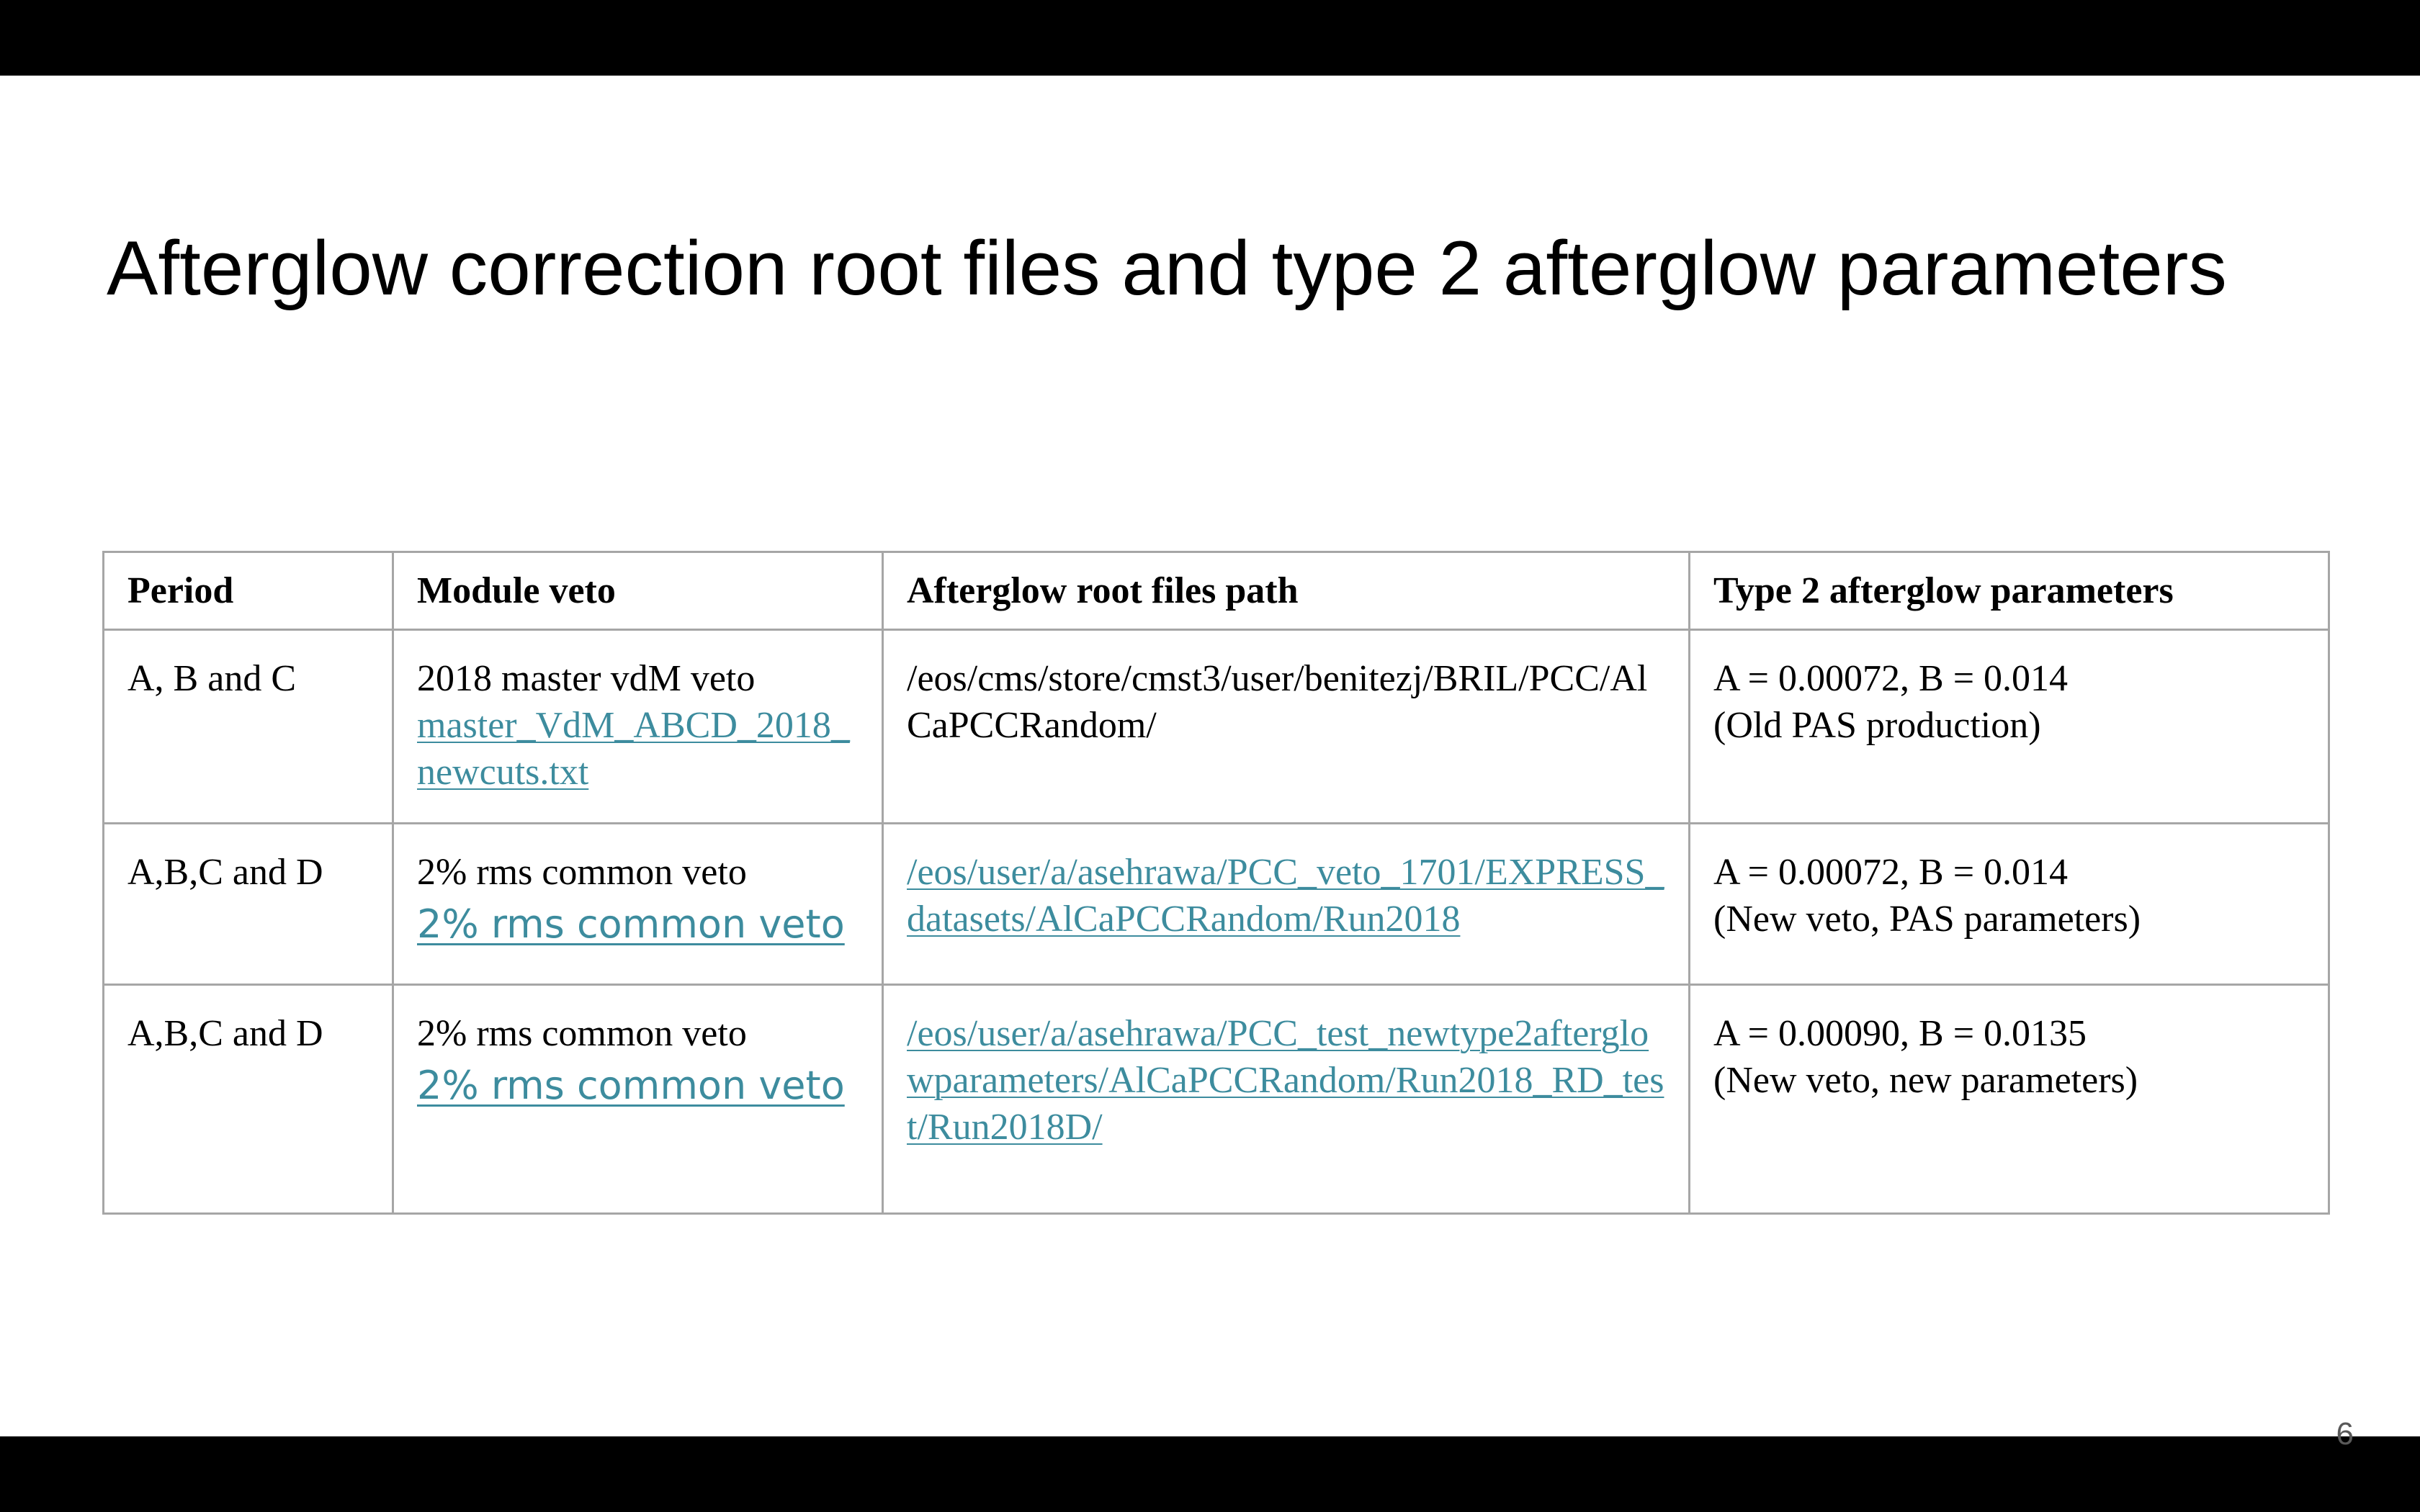 This screenshot has width=2420, height=1512. I want to click on parameters-note: (New veto, PAS parameters), so click(1927, 919).